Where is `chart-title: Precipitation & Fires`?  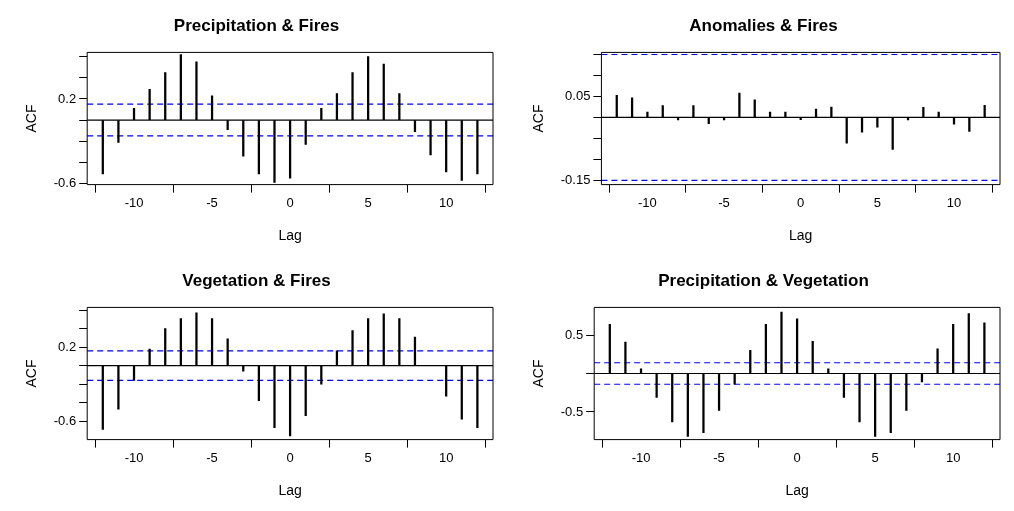 chart-title: Precipitation & Fires is located at coordinates (256, 25).